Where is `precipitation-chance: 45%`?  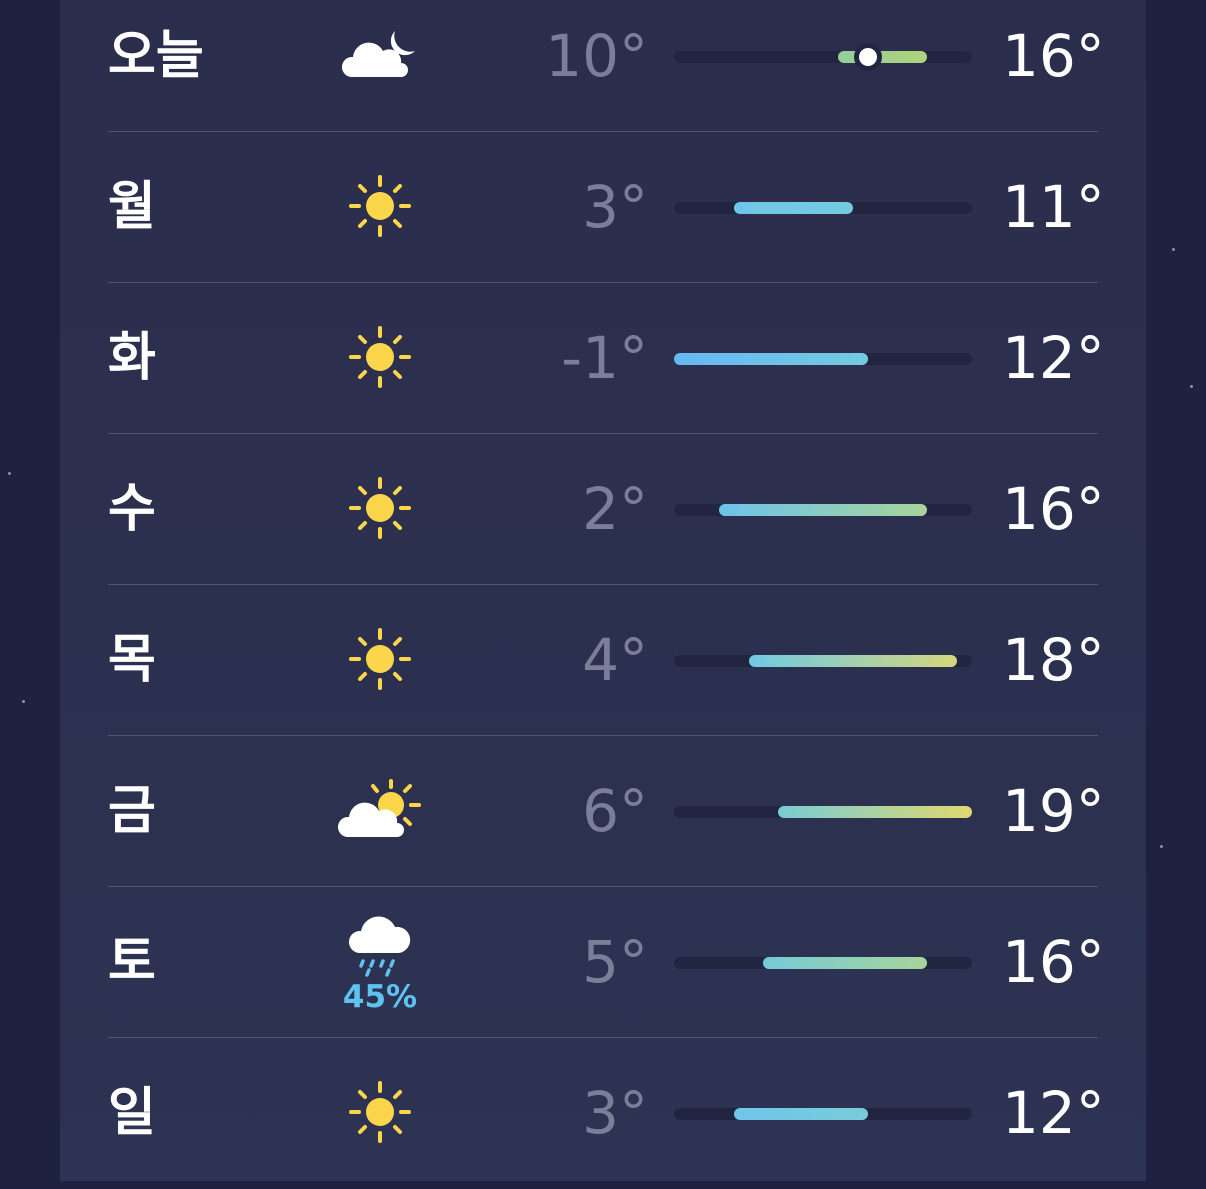
precipitation-chance: 45% is located at coordinates (380, 996).